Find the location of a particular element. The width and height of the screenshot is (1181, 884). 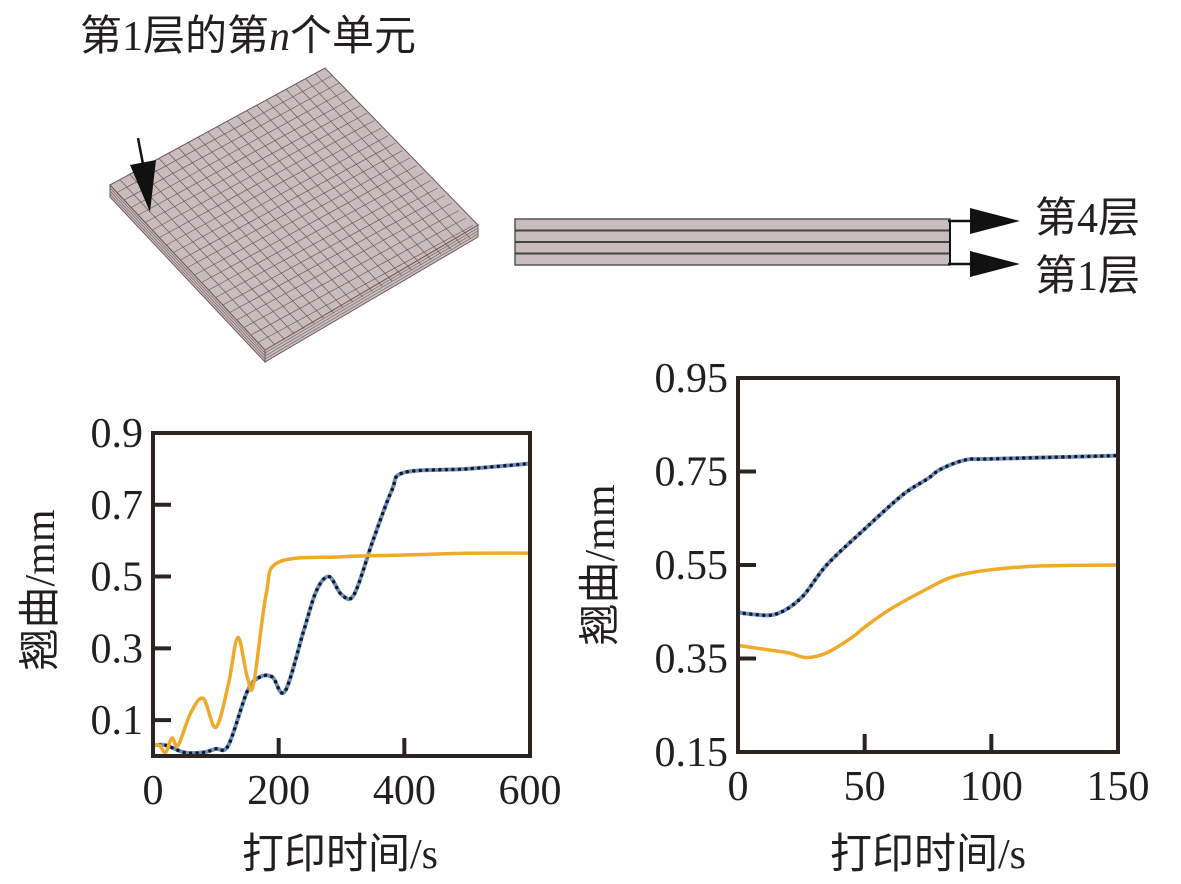

element-label: 第1层的第n个单元 is located at coordinates (248, 37).